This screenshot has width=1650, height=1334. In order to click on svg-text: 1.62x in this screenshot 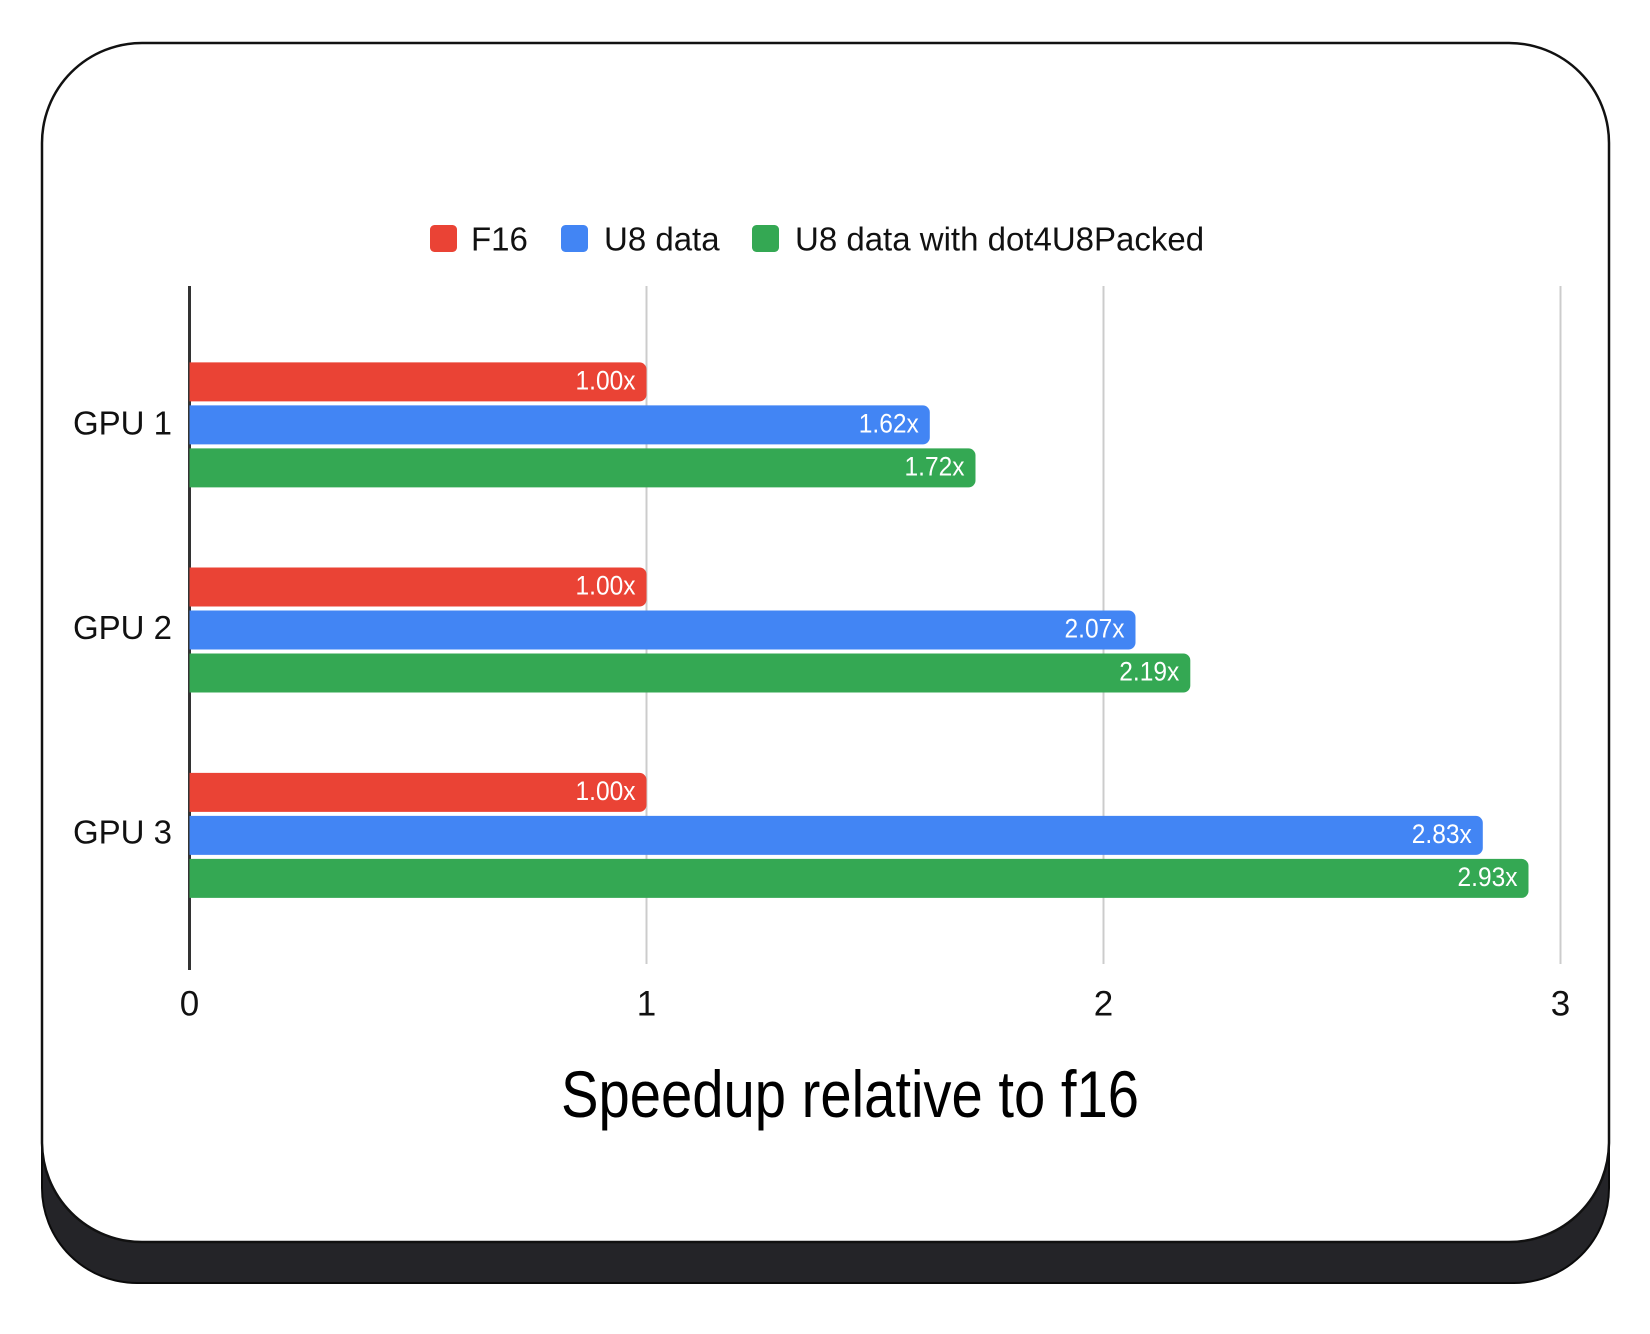, I will do `click(889, 423)`.